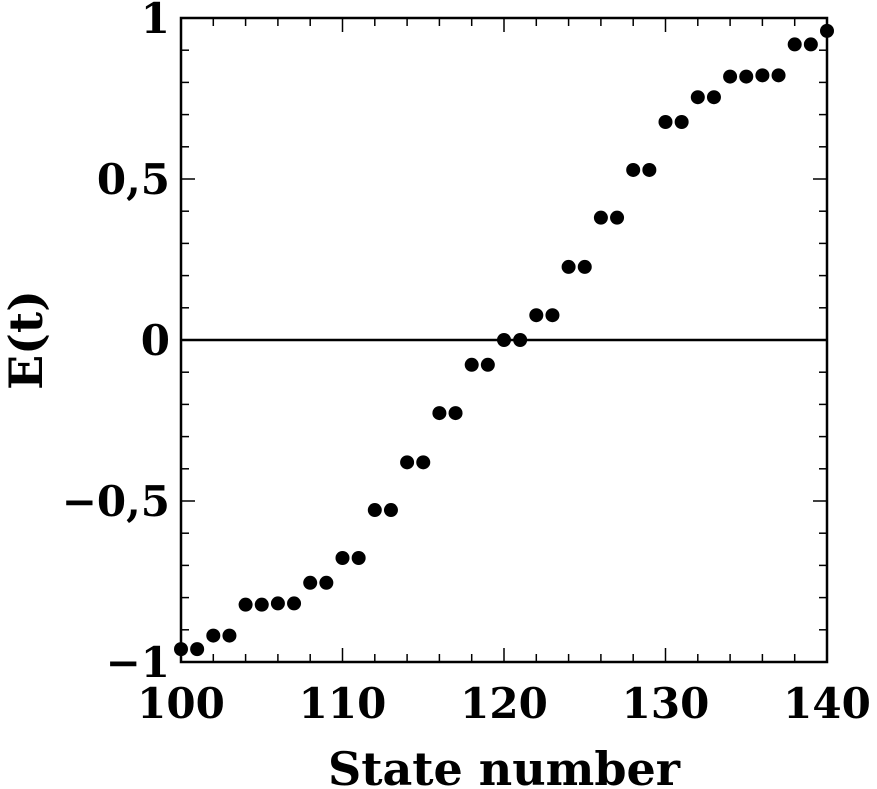 The width and height of the screenshot is (877, 789). What do you see at coordinates (181, 703) in the screenshot?
I see `x-tick-label: 100` at bounding box center [181, 703].